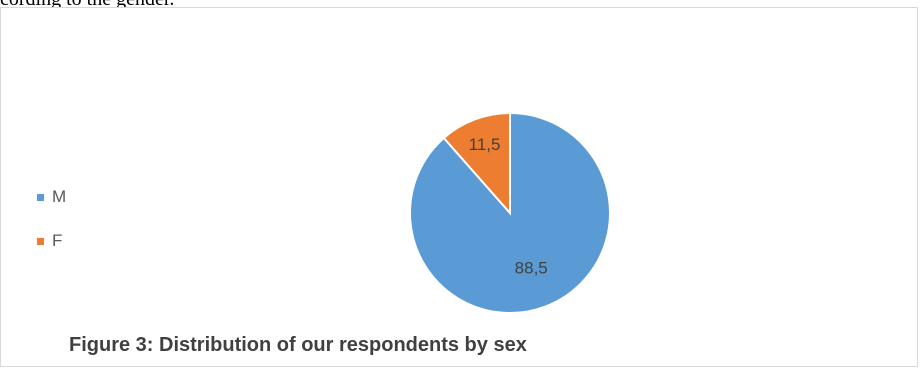 The width and height of the screenshot is (924, 368). I want to click on legend-swatch-m, so click(40, 197).